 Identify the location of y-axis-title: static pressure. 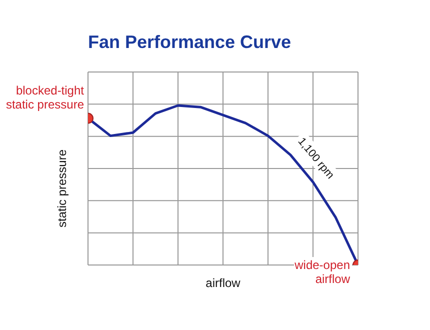
(62, 188).